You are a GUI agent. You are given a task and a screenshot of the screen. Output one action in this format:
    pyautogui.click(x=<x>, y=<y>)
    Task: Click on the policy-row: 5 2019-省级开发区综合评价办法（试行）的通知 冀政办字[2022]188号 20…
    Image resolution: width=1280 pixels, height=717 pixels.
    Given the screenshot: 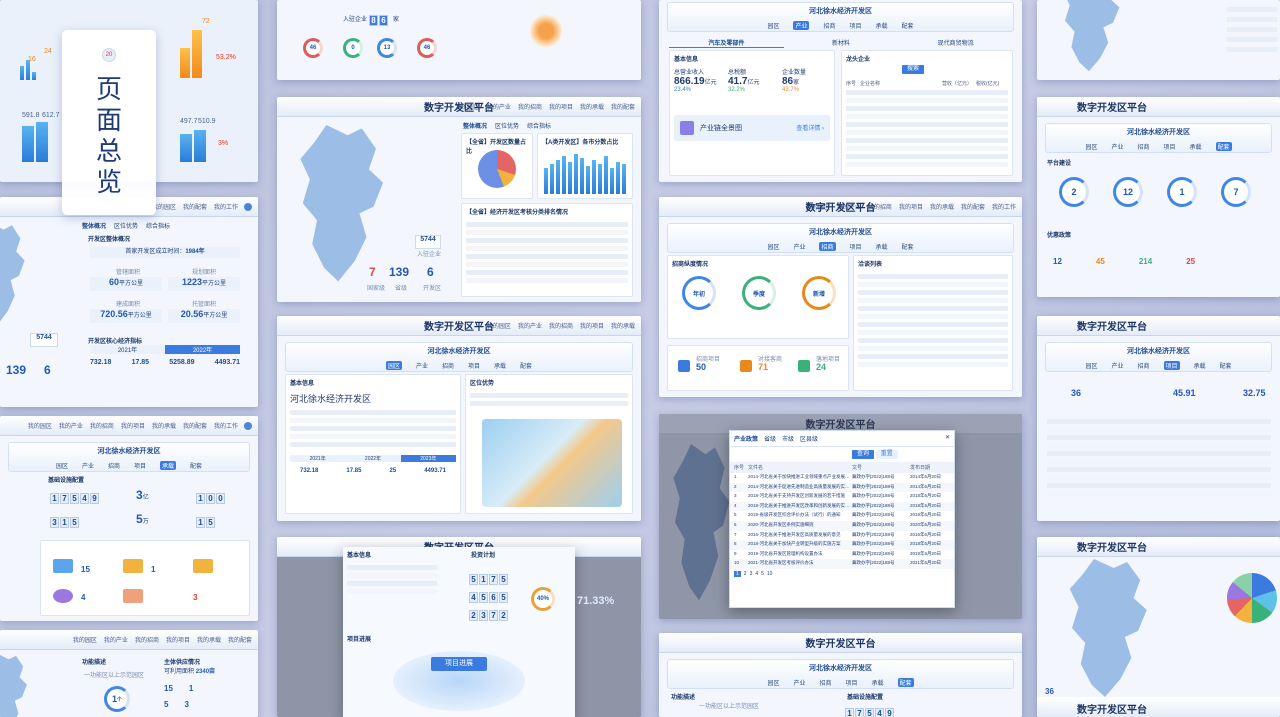 What is the action you would take?
    pyautogui.click(x=842, y=516)
    